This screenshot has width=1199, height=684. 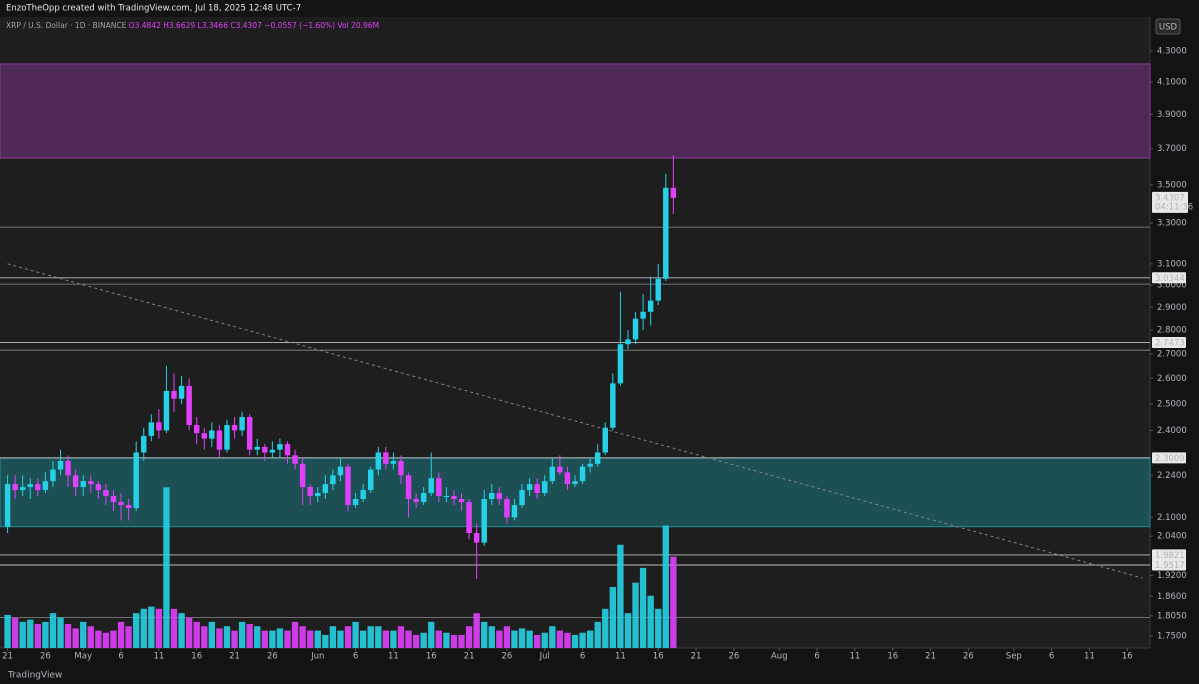 I want to click on x-tick-label: Jun, so click(x=317, y=657).